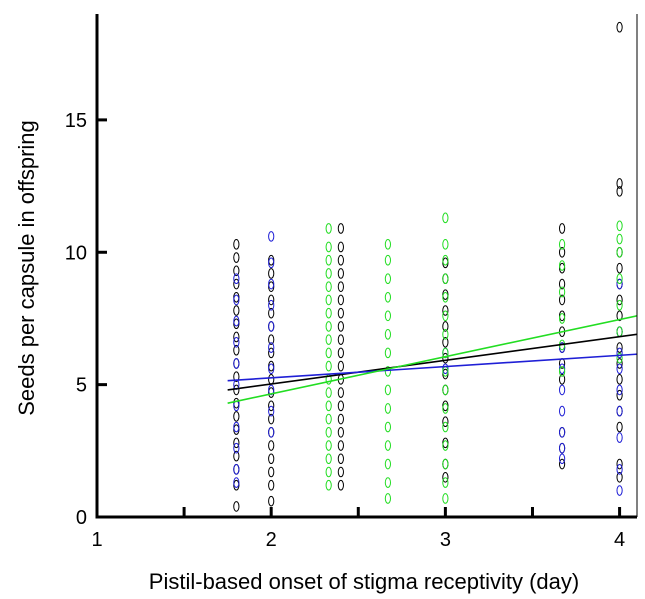  What do you see at coordinates (619, 540) in the screenshot?
I see `x-tick-label: 4` at bounding box center [619, 540].